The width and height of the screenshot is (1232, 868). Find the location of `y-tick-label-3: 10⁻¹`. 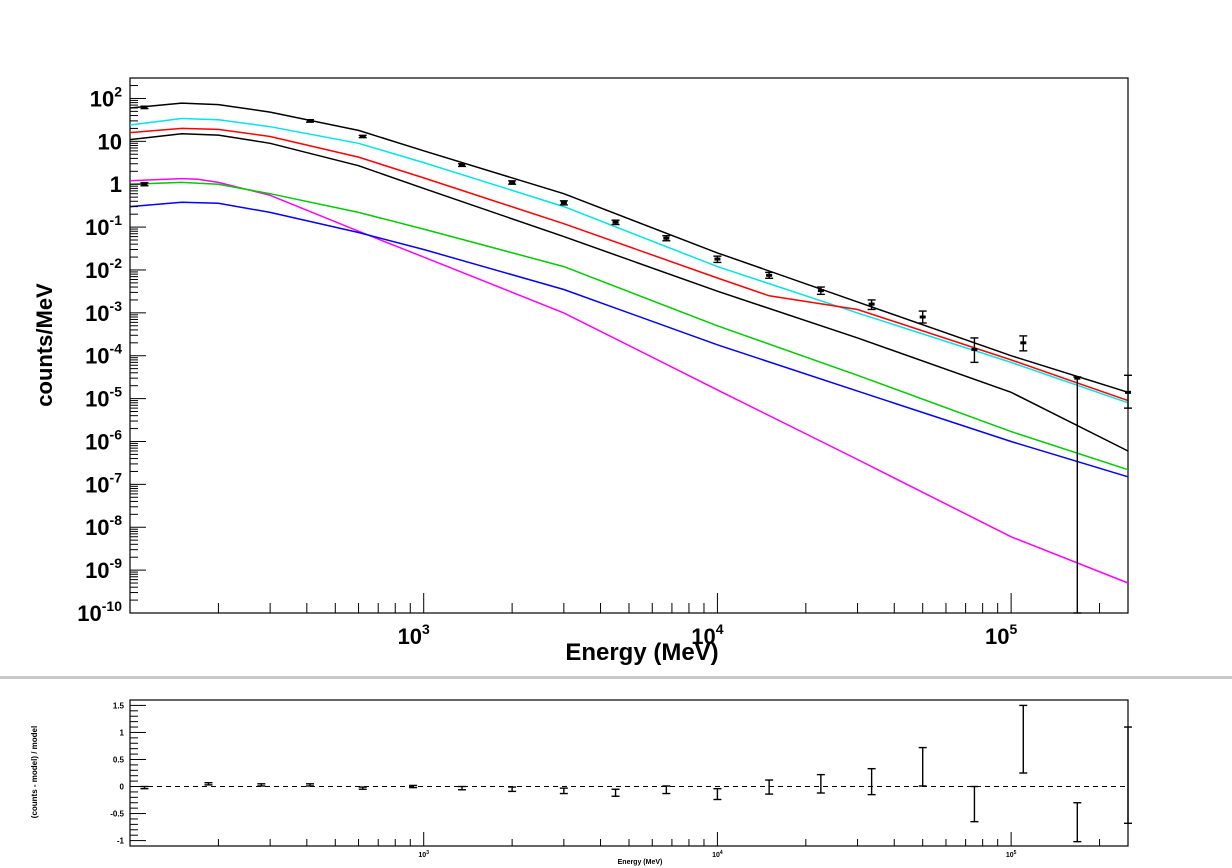

y-tick-label-3: 10⁻¹ is located at coordinates (103, 226).